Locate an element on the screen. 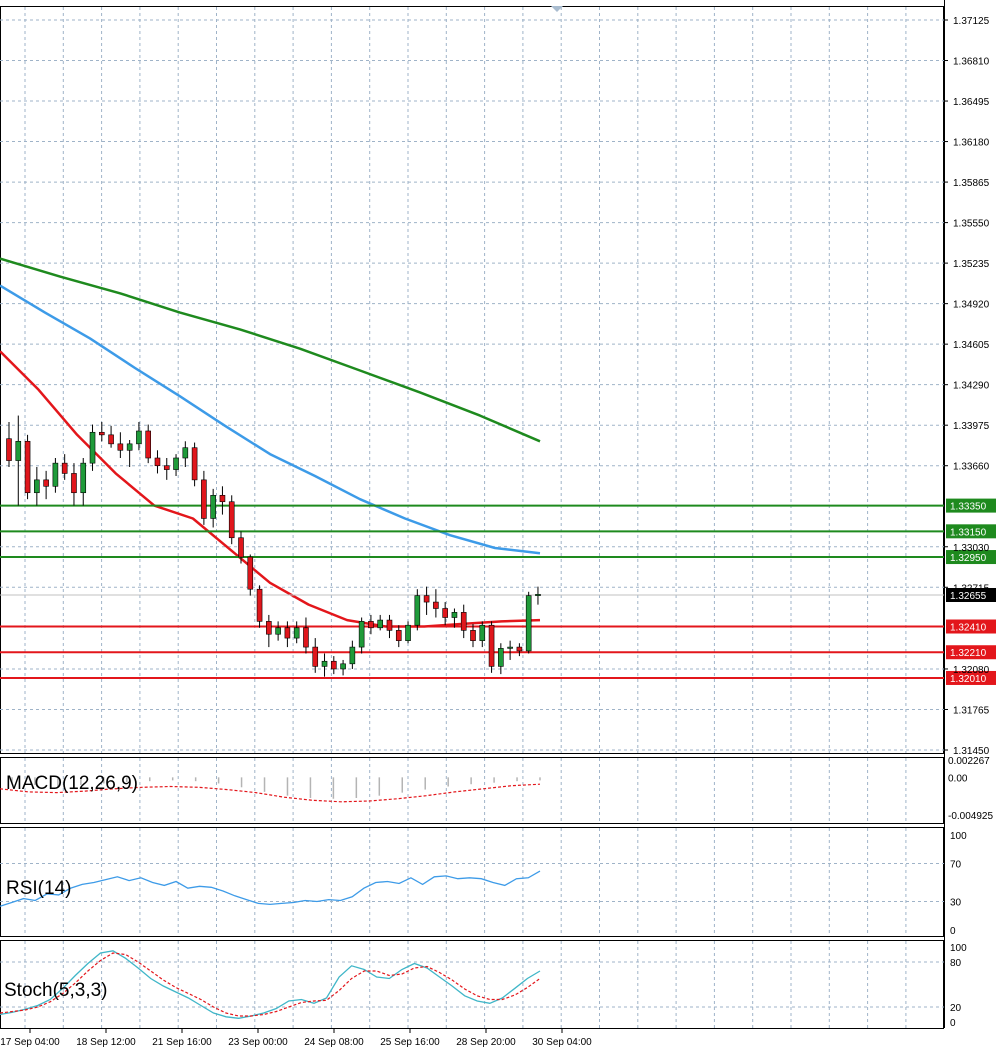 This screenshot has width=1000, height=1061. time-tick-label: 18 Sep 12:00 is located at coordinates (106, 1042).